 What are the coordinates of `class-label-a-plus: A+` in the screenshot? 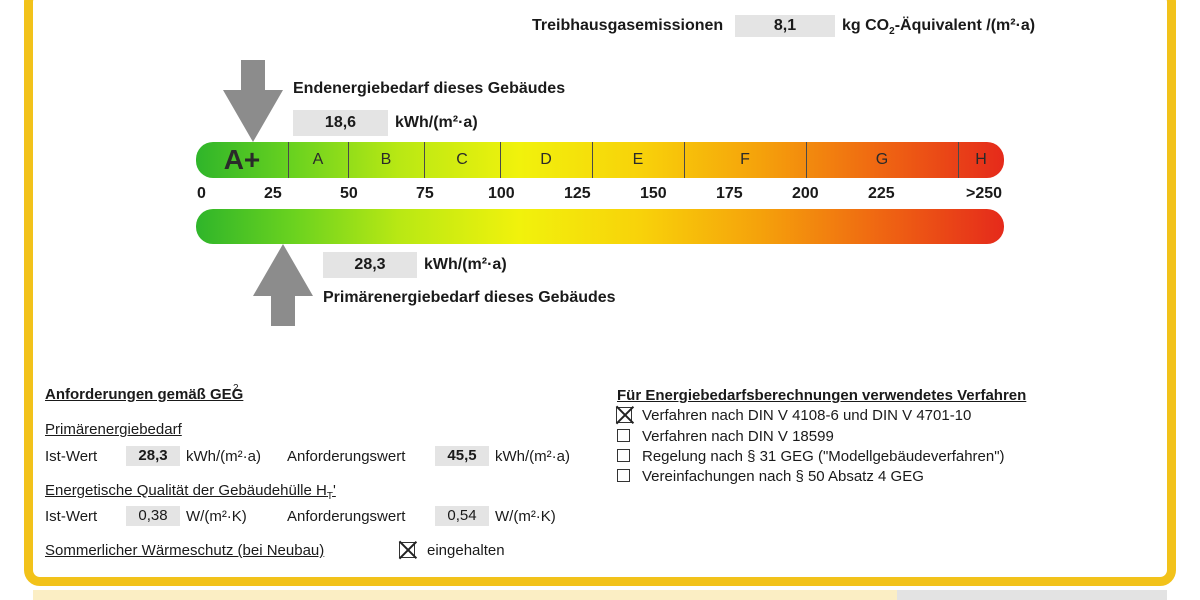 It's located at (242, 159).